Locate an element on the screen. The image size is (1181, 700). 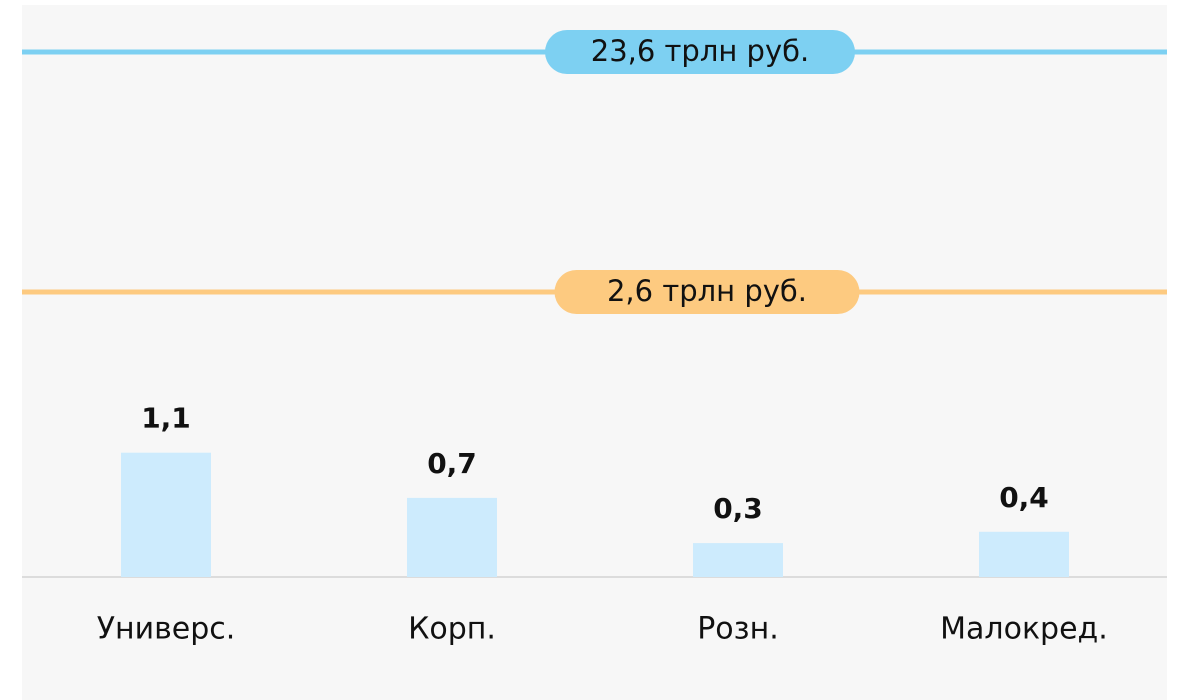
x-tick-label: Корп. is located at coordinates (452, 629).